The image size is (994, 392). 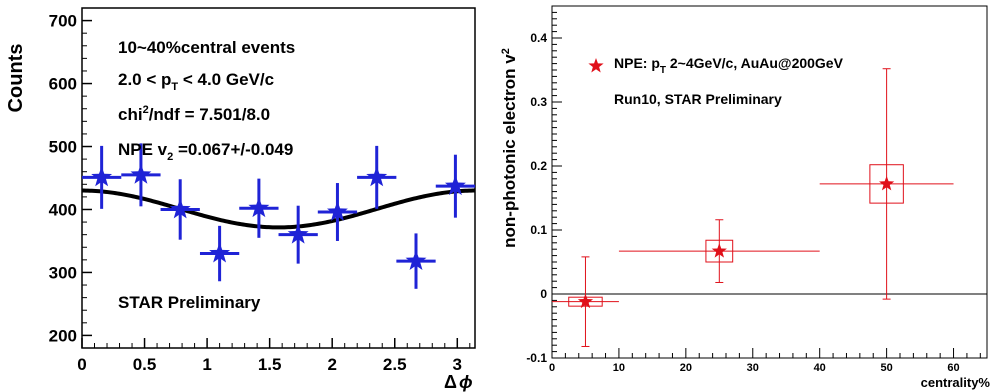 What do you see at coordinates (189, 302) in the screenshot?
I see `annotation-preliminary: STAR Preliminary` at bounding box center [189, 302].